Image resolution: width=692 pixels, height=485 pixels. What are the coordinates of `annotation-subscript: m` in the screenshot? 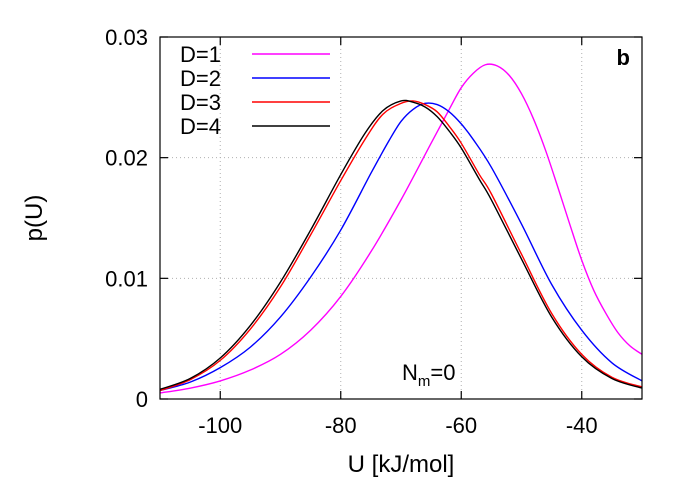 It's located at (424, 381).